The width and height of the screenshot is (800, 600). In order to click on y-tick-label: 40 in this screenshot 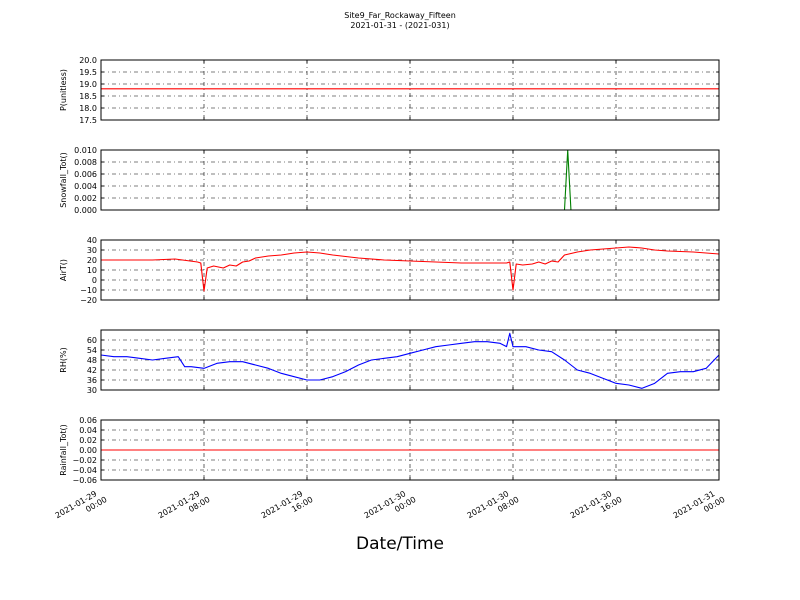, I will do `click(92, 240)`.